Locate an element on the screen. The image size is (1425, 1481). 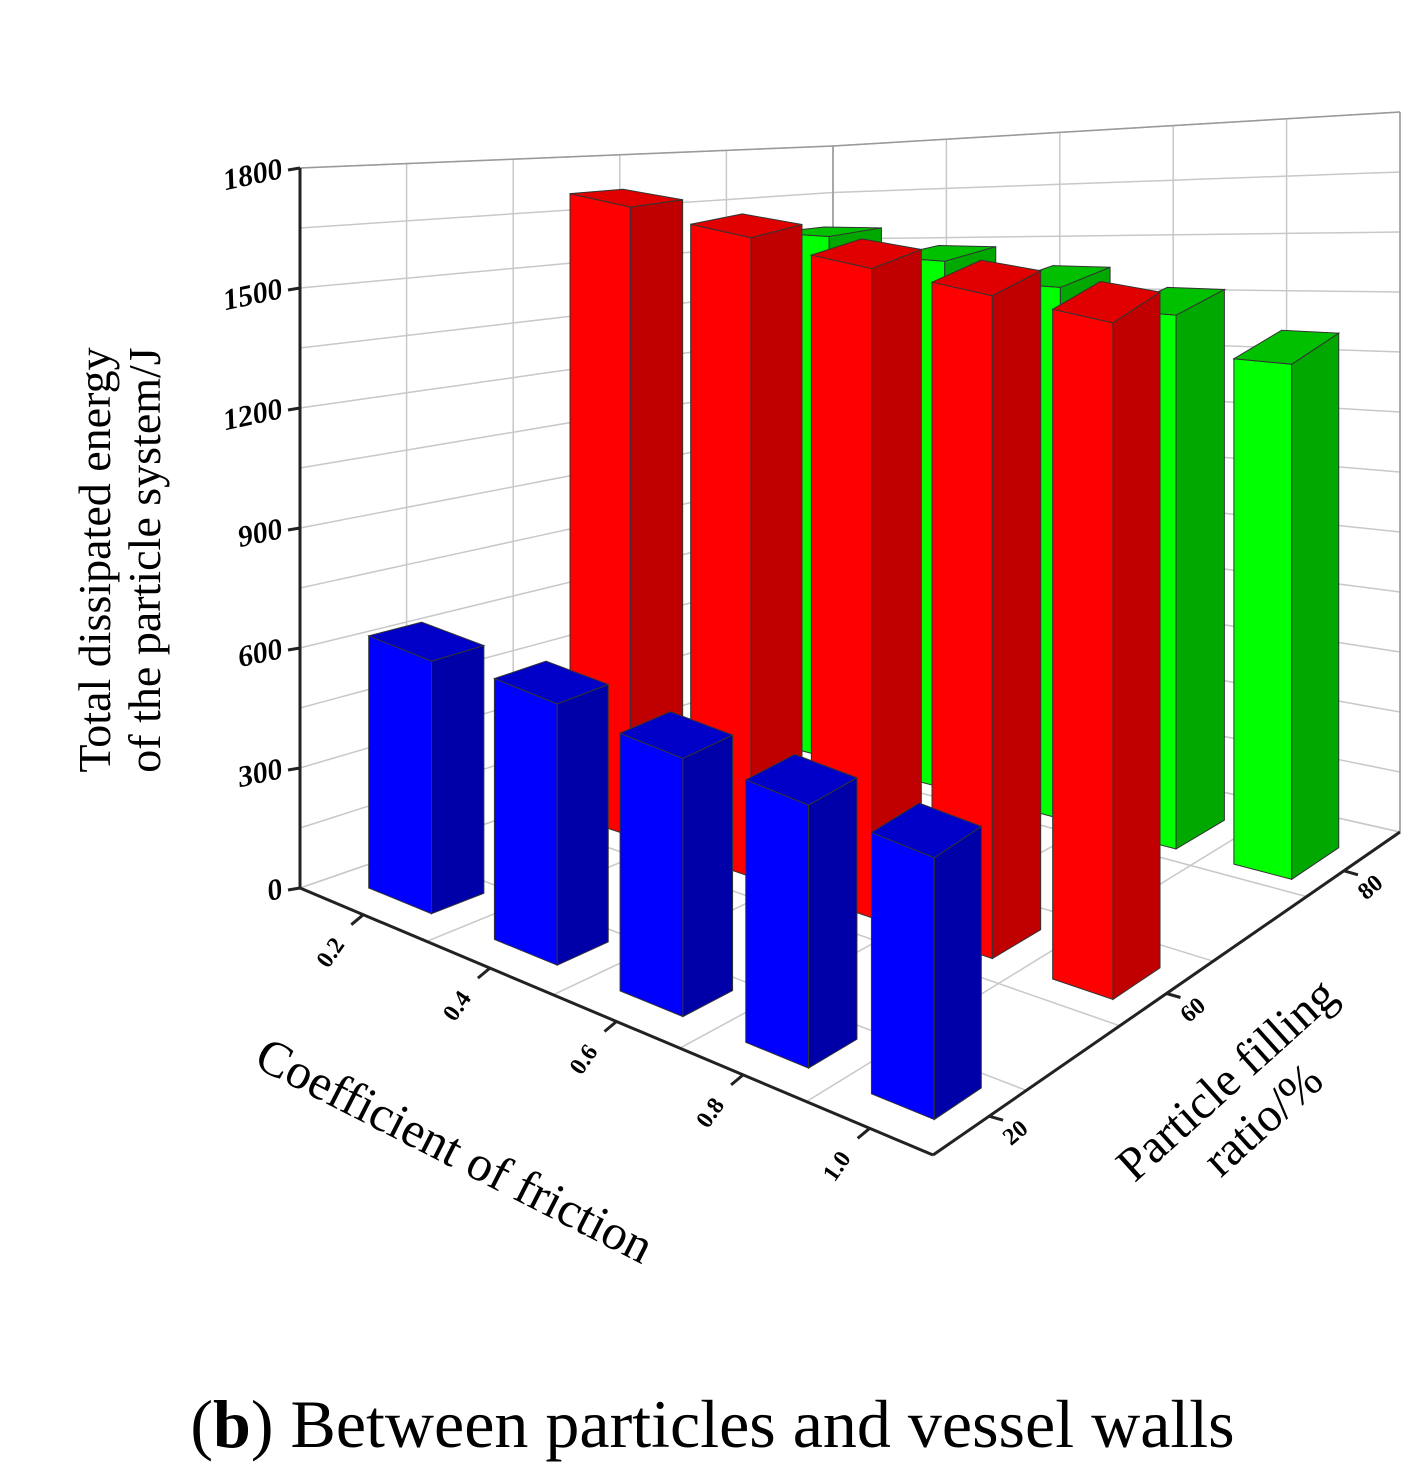
bar-front-face-20-0.8 is located at coordinates (777, 924).